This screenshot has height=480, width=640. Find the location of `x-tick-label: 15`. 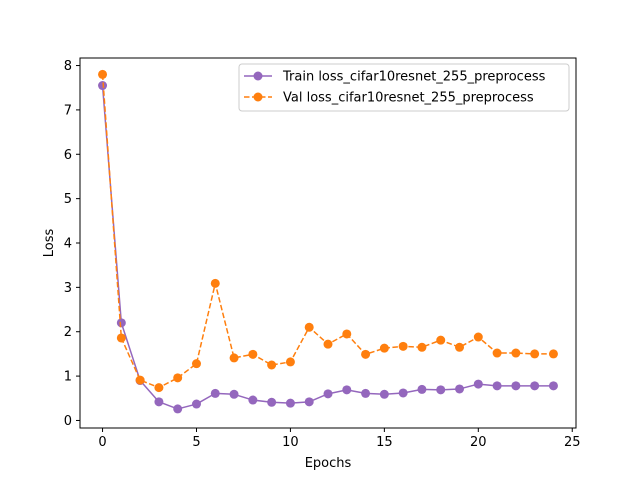

x-tick-label: 15 is located at coordinates (384, 442).